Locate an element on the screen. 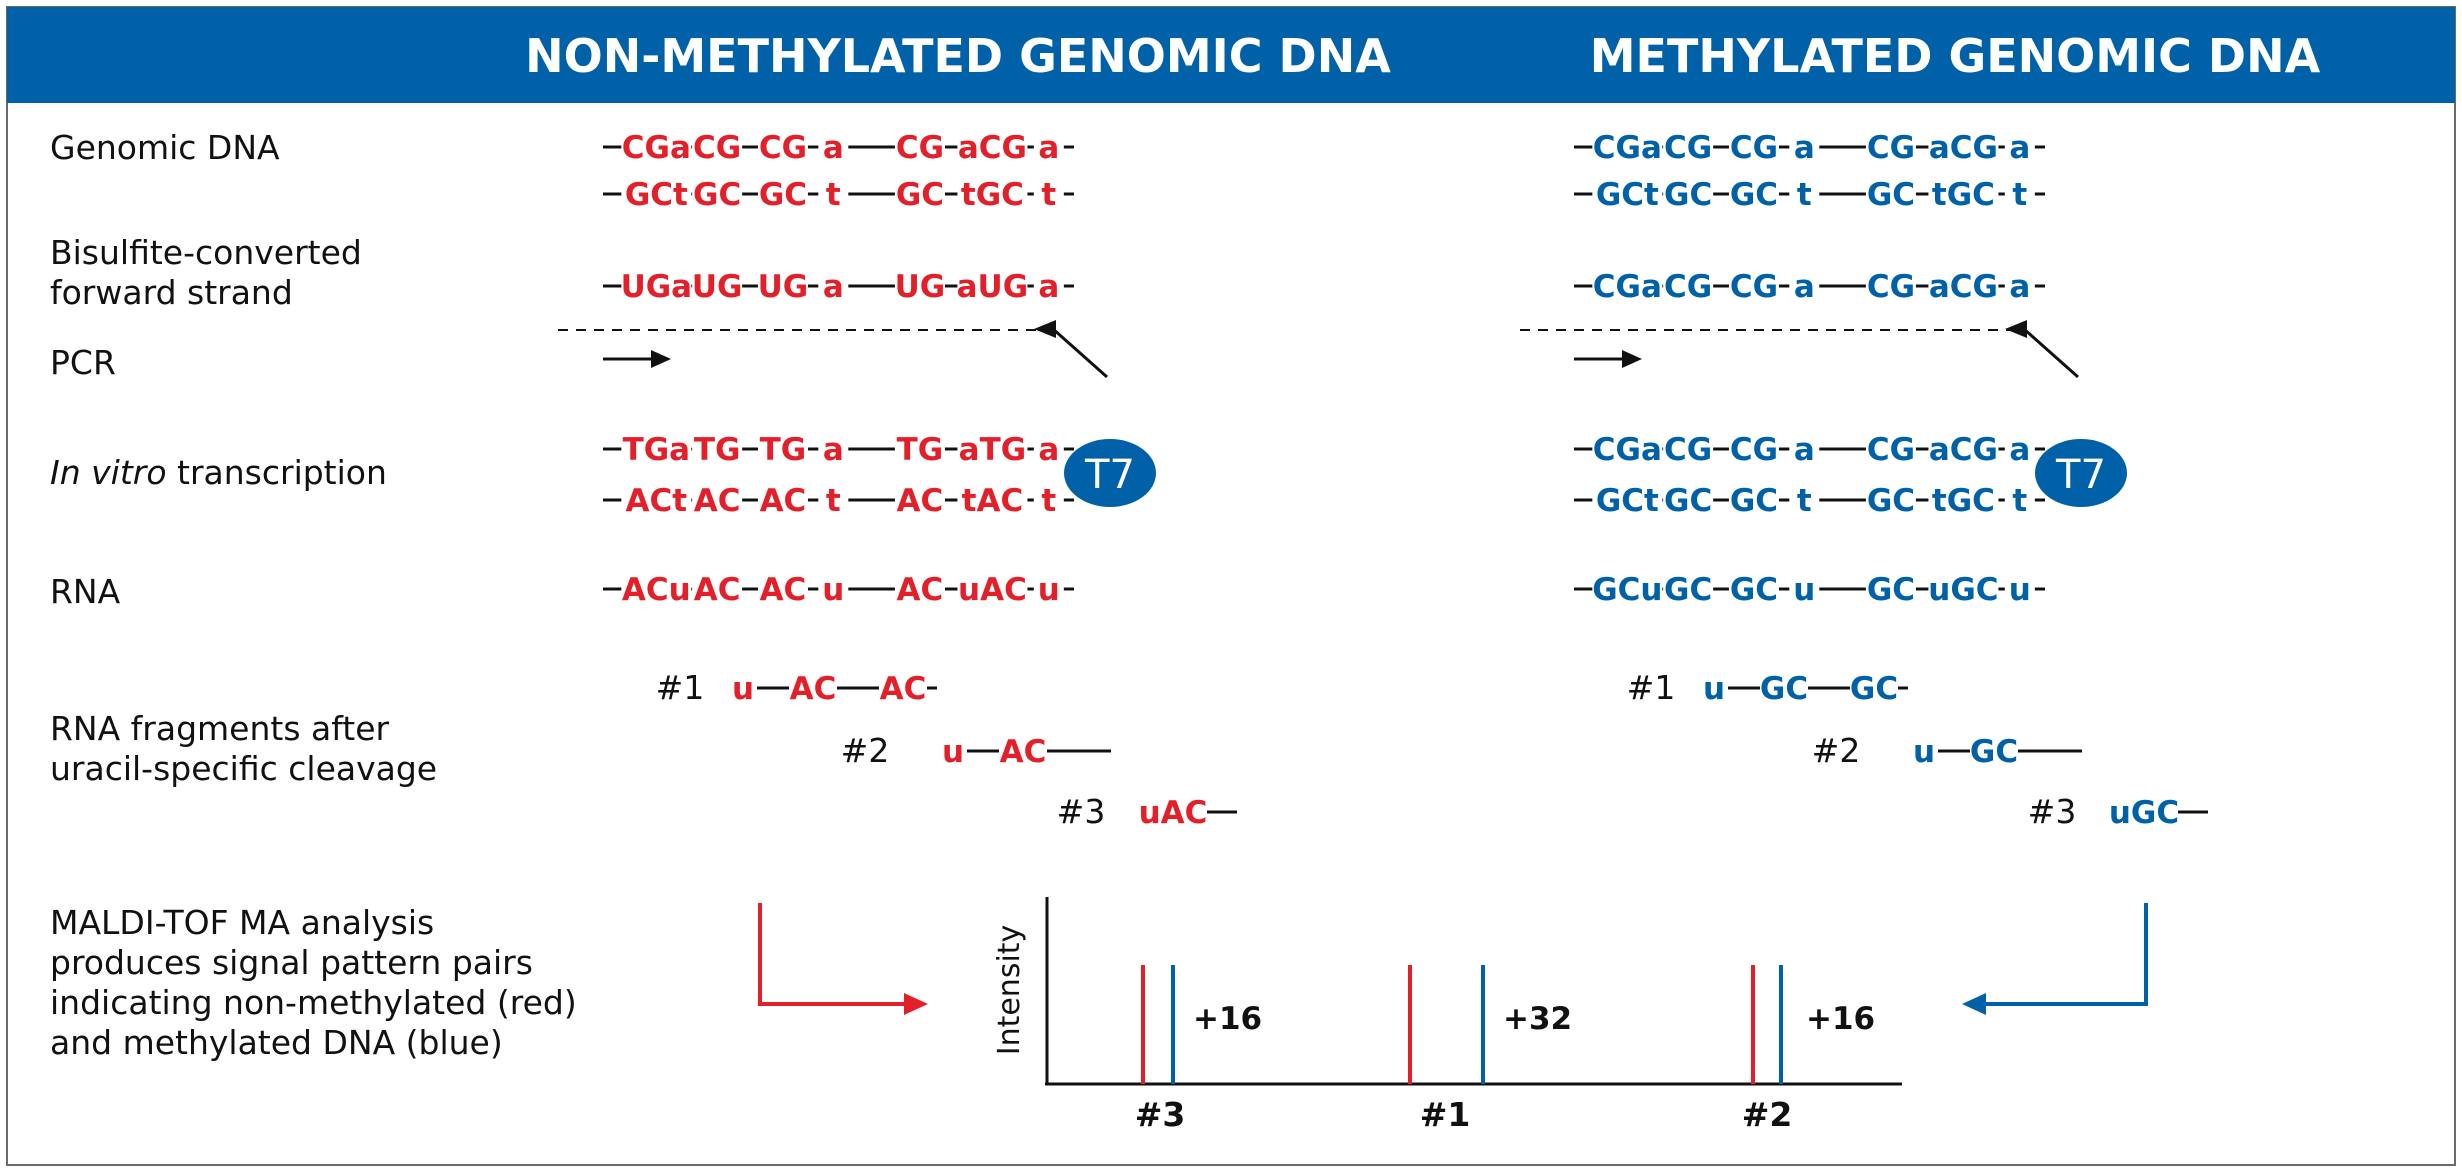 This screenshot has width=2462, height=1172. label-in-vitro-italic: In vitro is located at coordinates (108, 472).